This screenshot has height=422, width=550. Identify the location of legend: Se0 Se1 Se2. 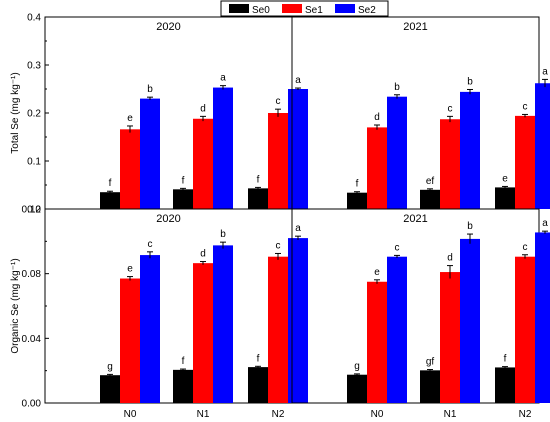
(304, 8).